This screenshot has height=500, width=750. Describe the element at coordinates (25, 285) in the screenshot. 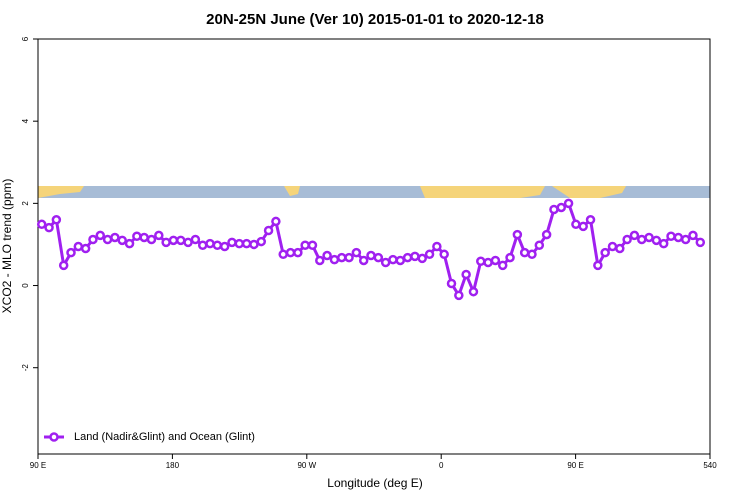

I see `y-tick-label: 0` at that location.